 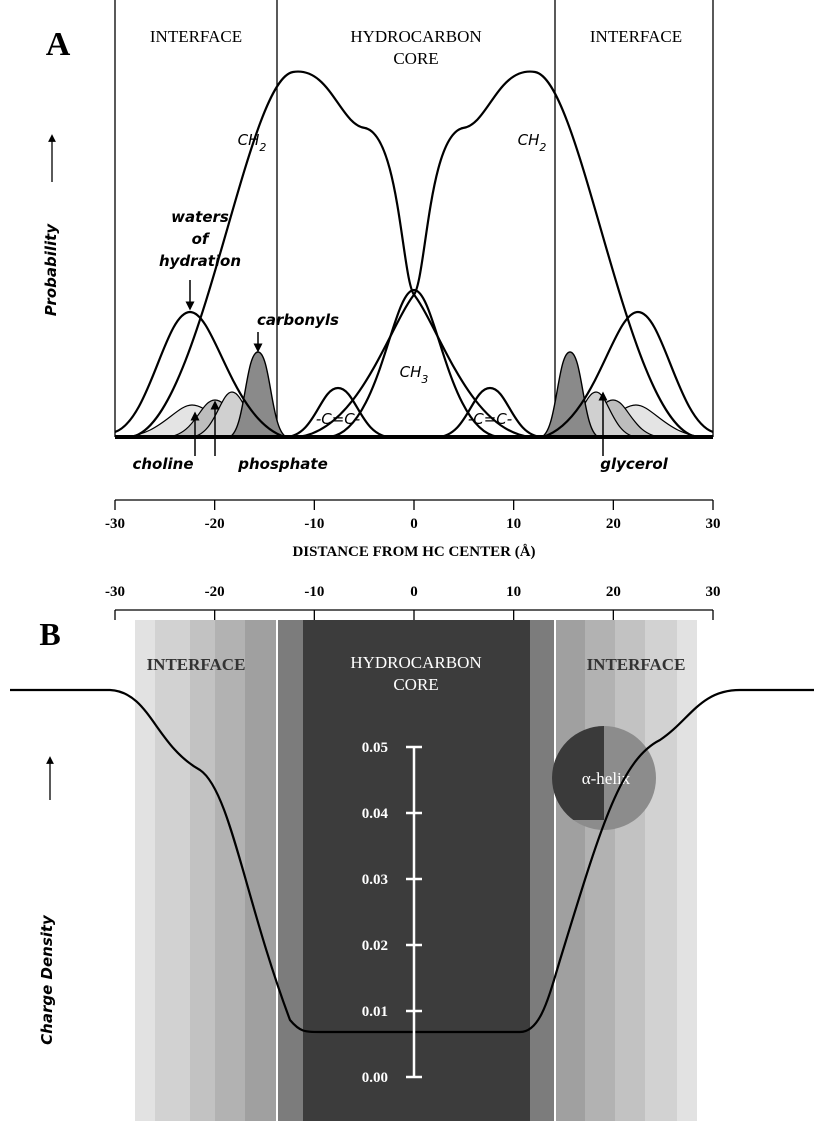 I want to click on annotation: glycerol, so click(x=634, y=464).